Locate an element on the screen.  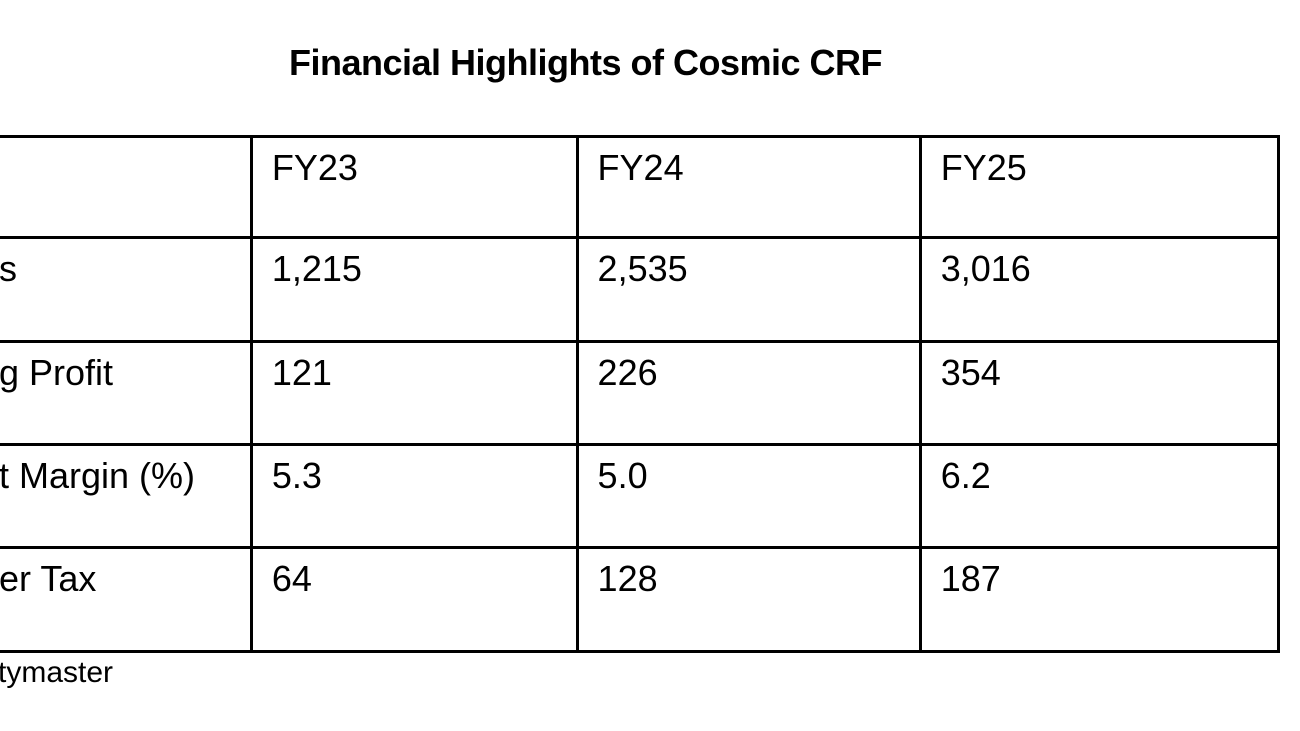
table-cell: 2,535 is located at coordinates (748, 289).